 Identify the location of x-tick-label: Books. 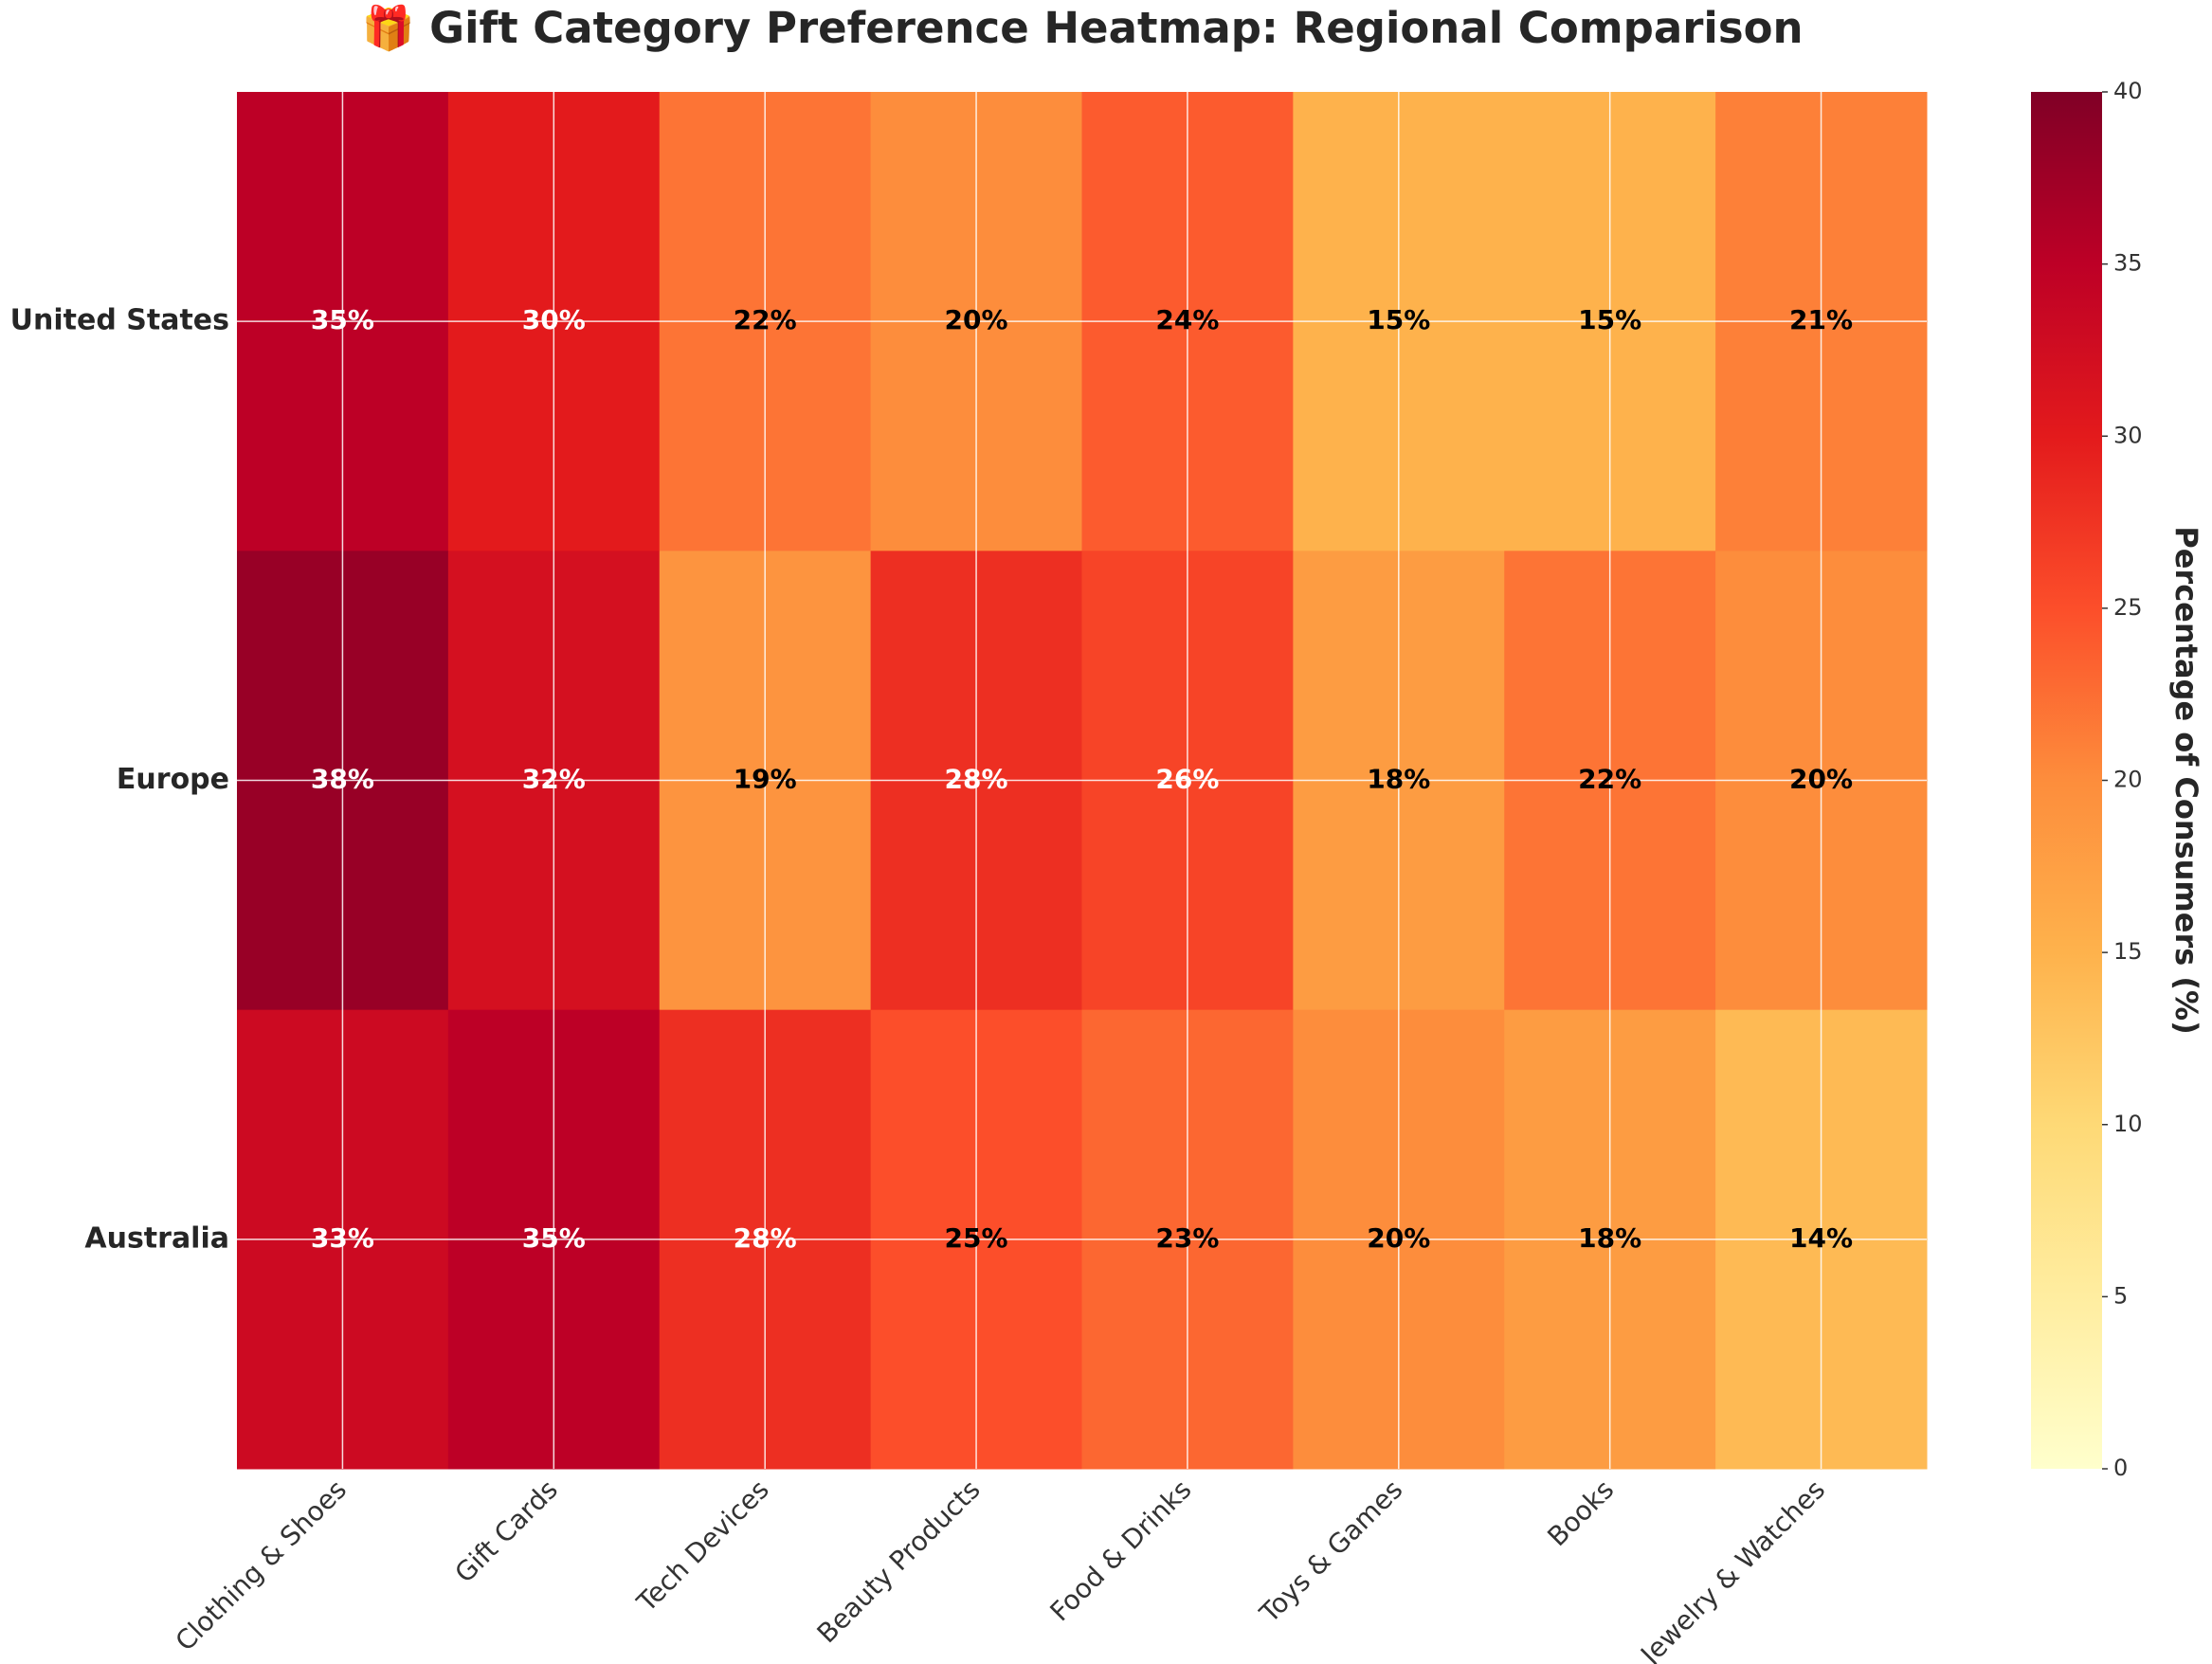
(1581, 1513).